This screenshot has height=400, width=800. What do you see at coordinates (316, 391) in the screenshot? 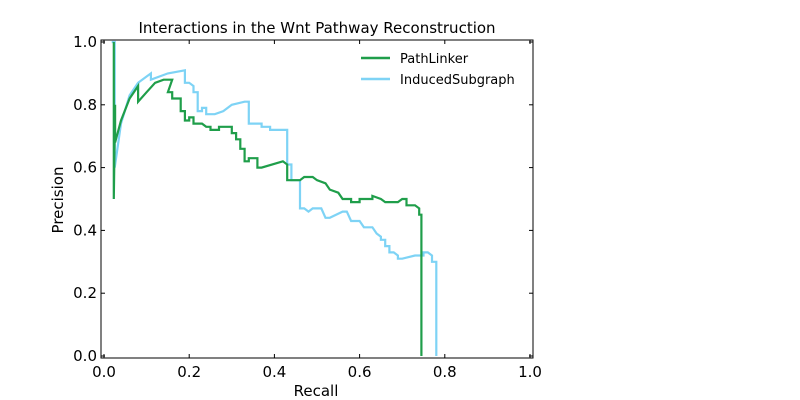
I see `x-axis-label: Recall` at bounding box center [316, 391].